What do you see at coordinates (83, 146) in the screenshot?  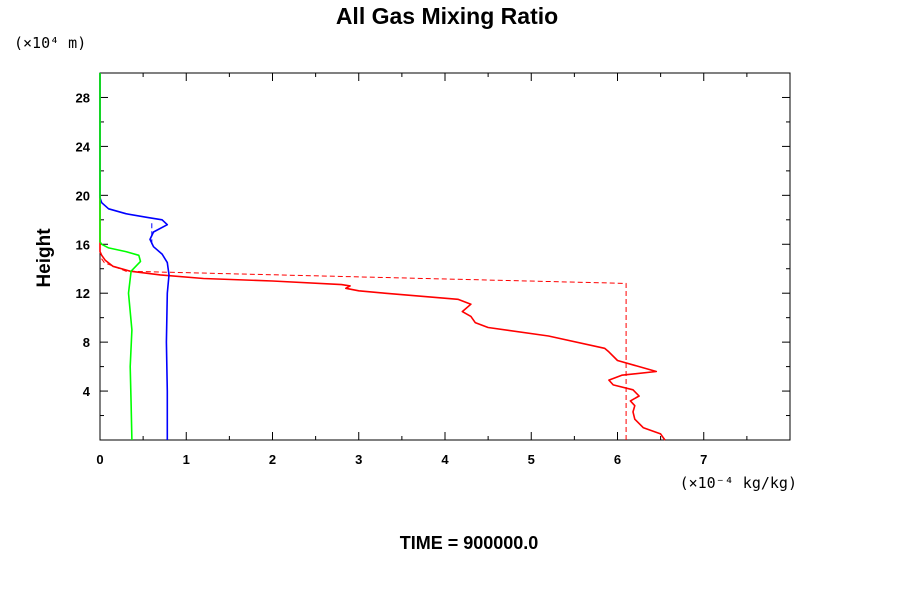 I see `y-tick-label: 24` at bounding box center [83, 146].